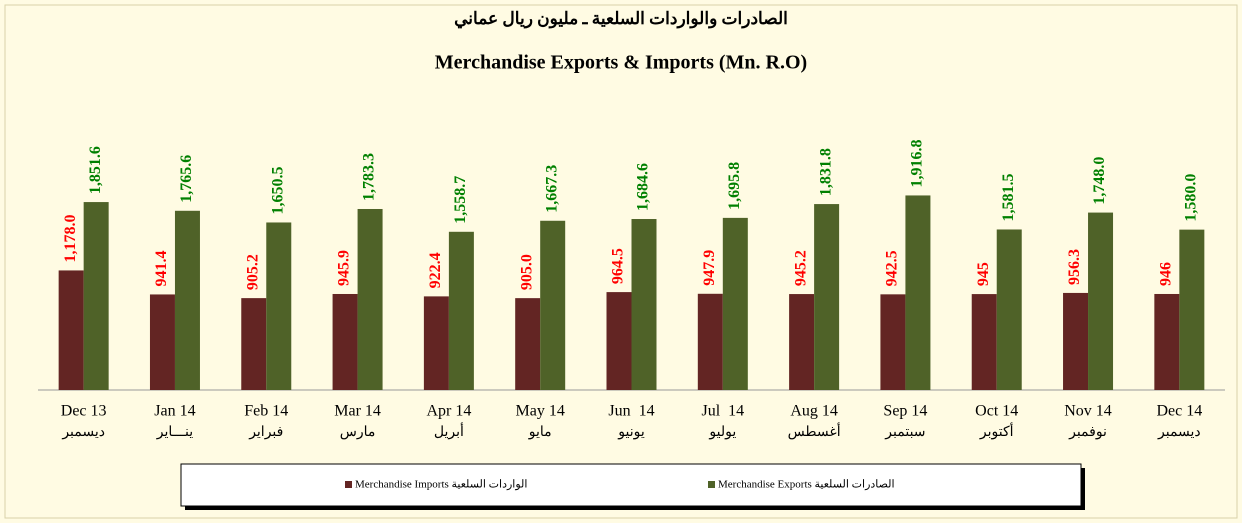 The height and width of the screenshot is (523, 1242). What do you see at coordinates (904, 432) in the screenshot?
I see `x-tick-label-ar: سبتمبر` at bounding box center [904, 432].